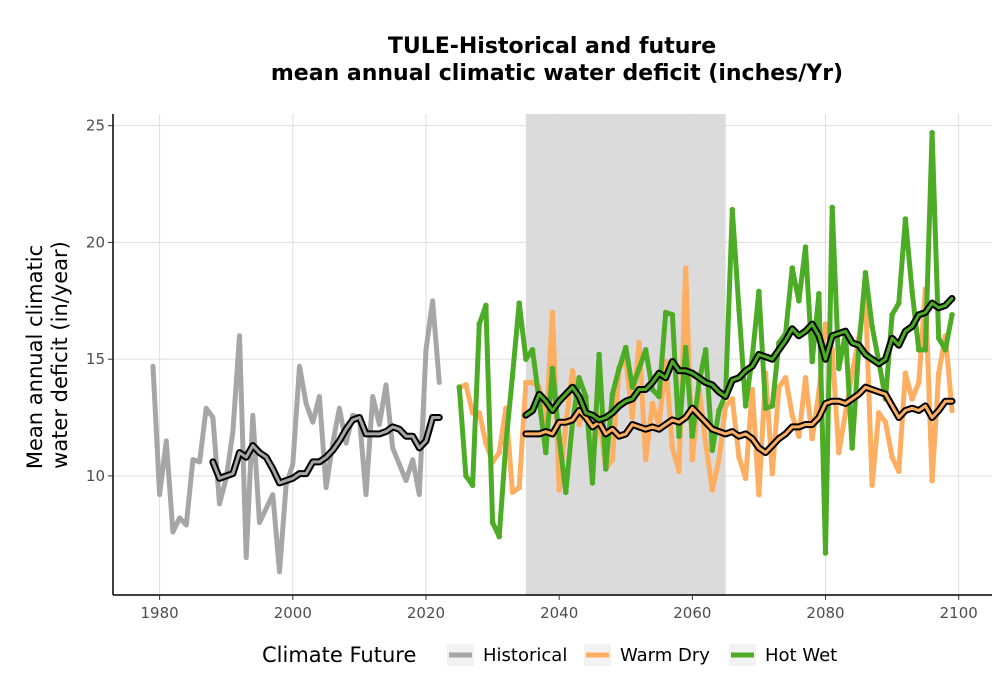  What do you see at coordinates (959, 613) in the screenshot?
I see `x-tick-label: 2100` at bounding box center [959, 613].